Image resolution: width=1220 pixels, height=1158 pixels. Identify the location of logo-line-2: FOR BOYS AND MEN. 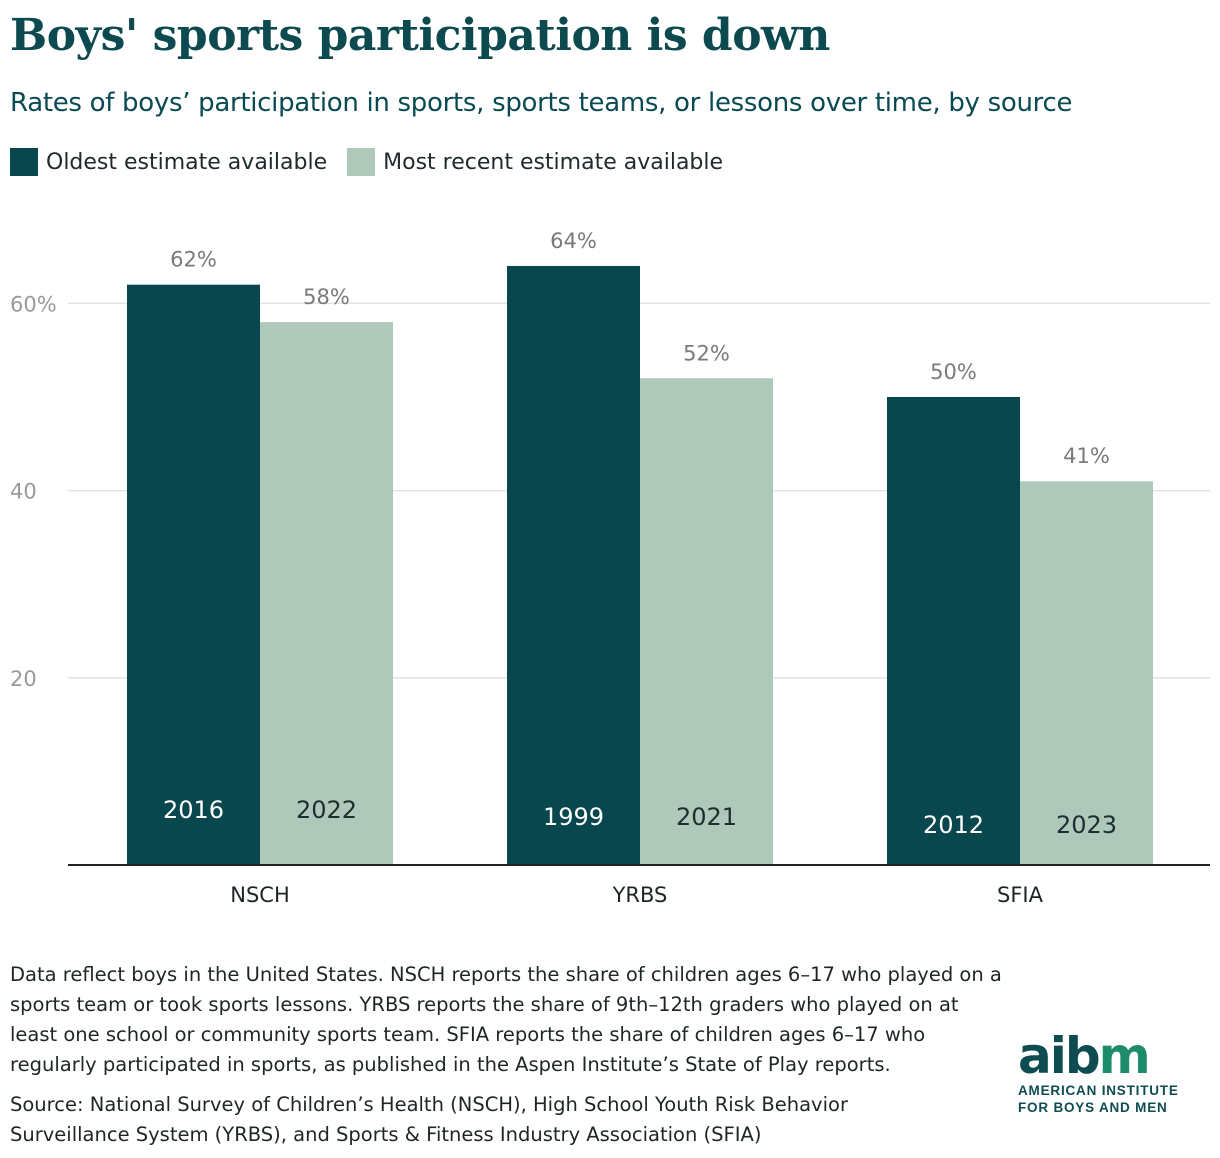
(1093, 1107).